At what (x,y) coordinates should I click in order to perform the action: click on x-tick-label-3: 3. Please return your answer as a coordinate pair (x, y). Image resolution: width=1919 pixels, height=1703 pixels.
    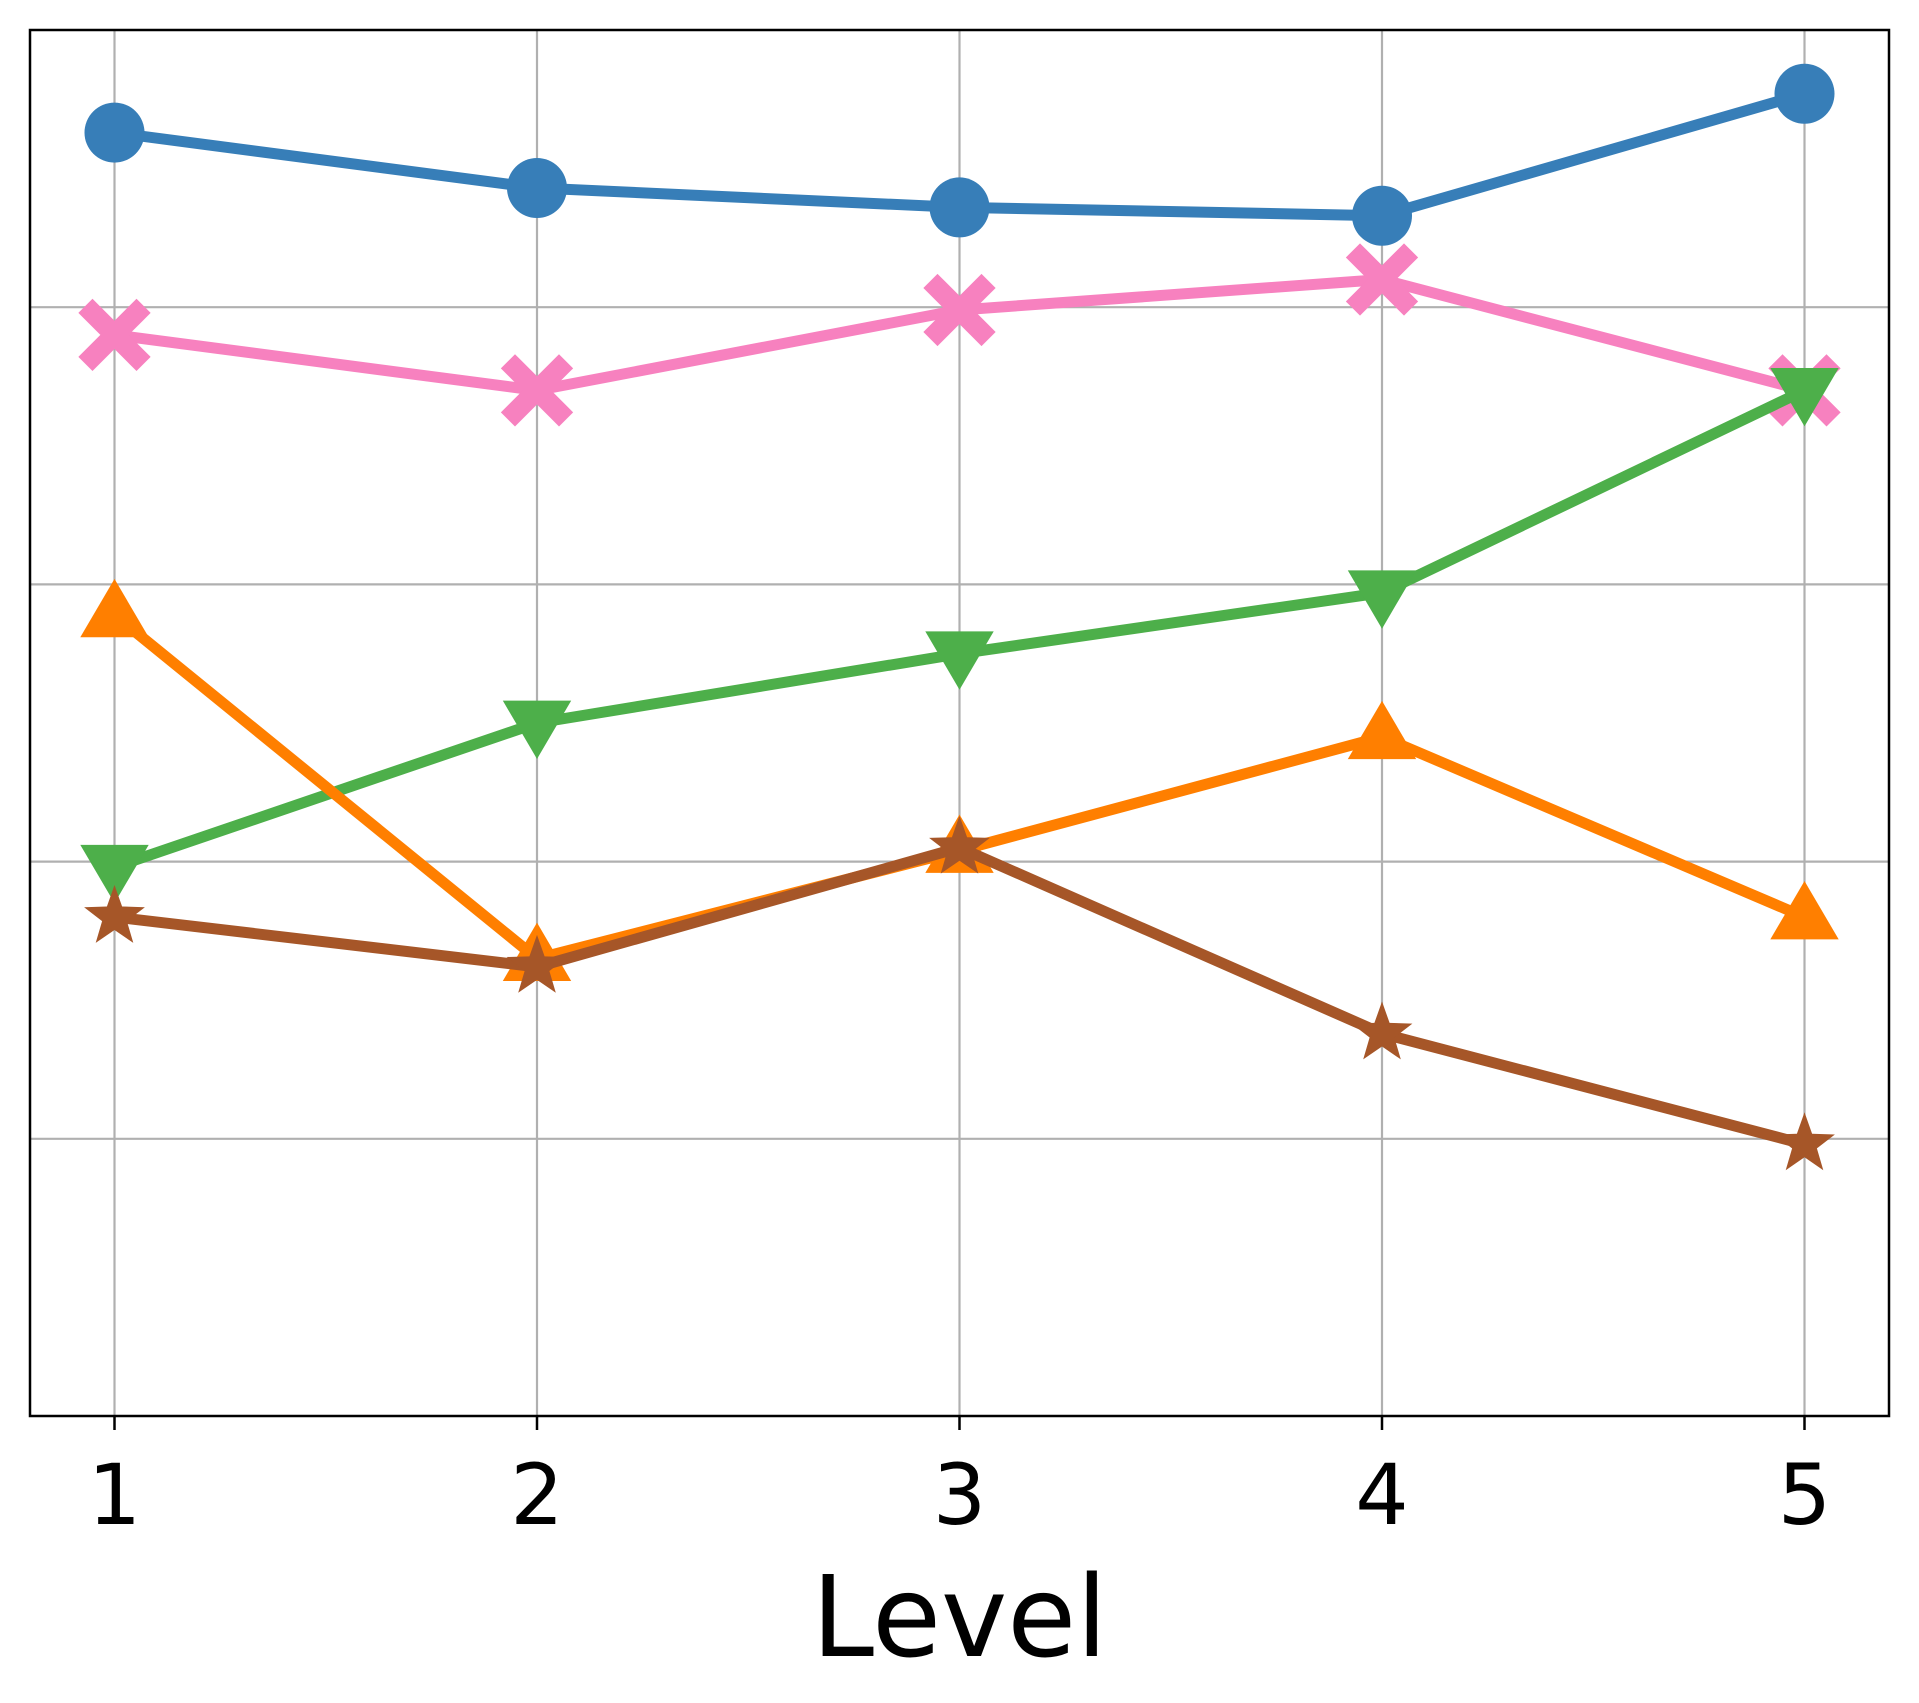
    Looking at the image, I should click on (959, 1495).